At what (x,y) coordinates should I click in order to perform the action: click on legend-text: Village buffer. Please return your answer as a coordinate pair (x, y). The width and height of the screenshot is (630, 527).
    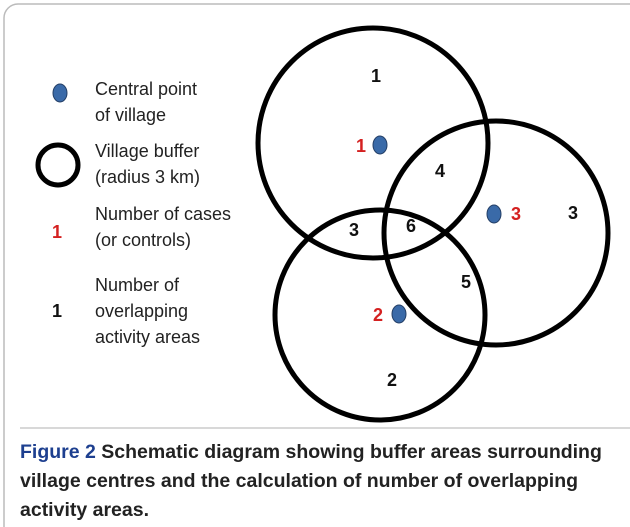
    Looking at the image, I should click on (147, 151).